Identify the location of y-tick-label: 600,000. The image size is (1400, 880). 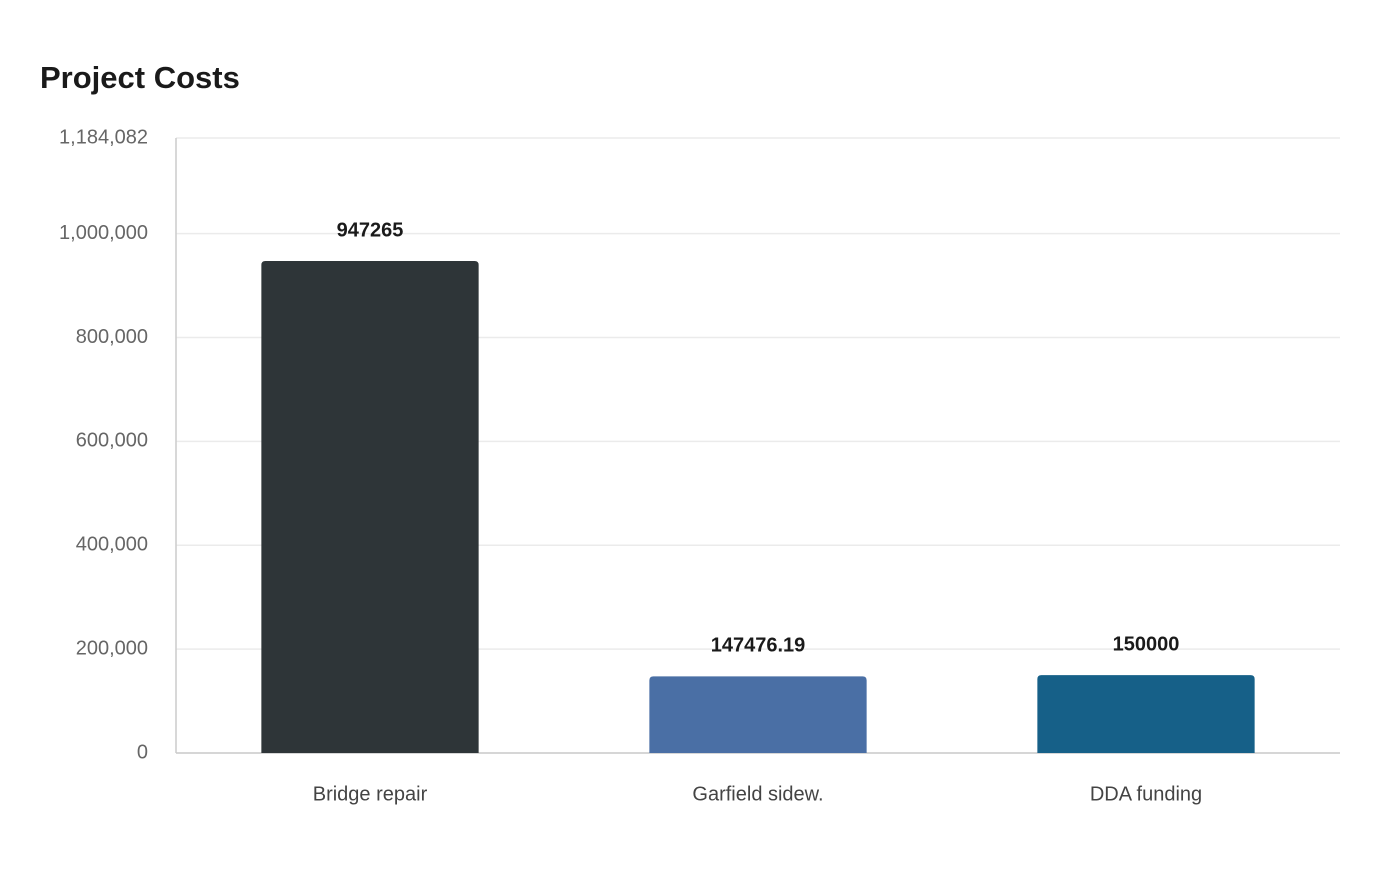
(112, 441).